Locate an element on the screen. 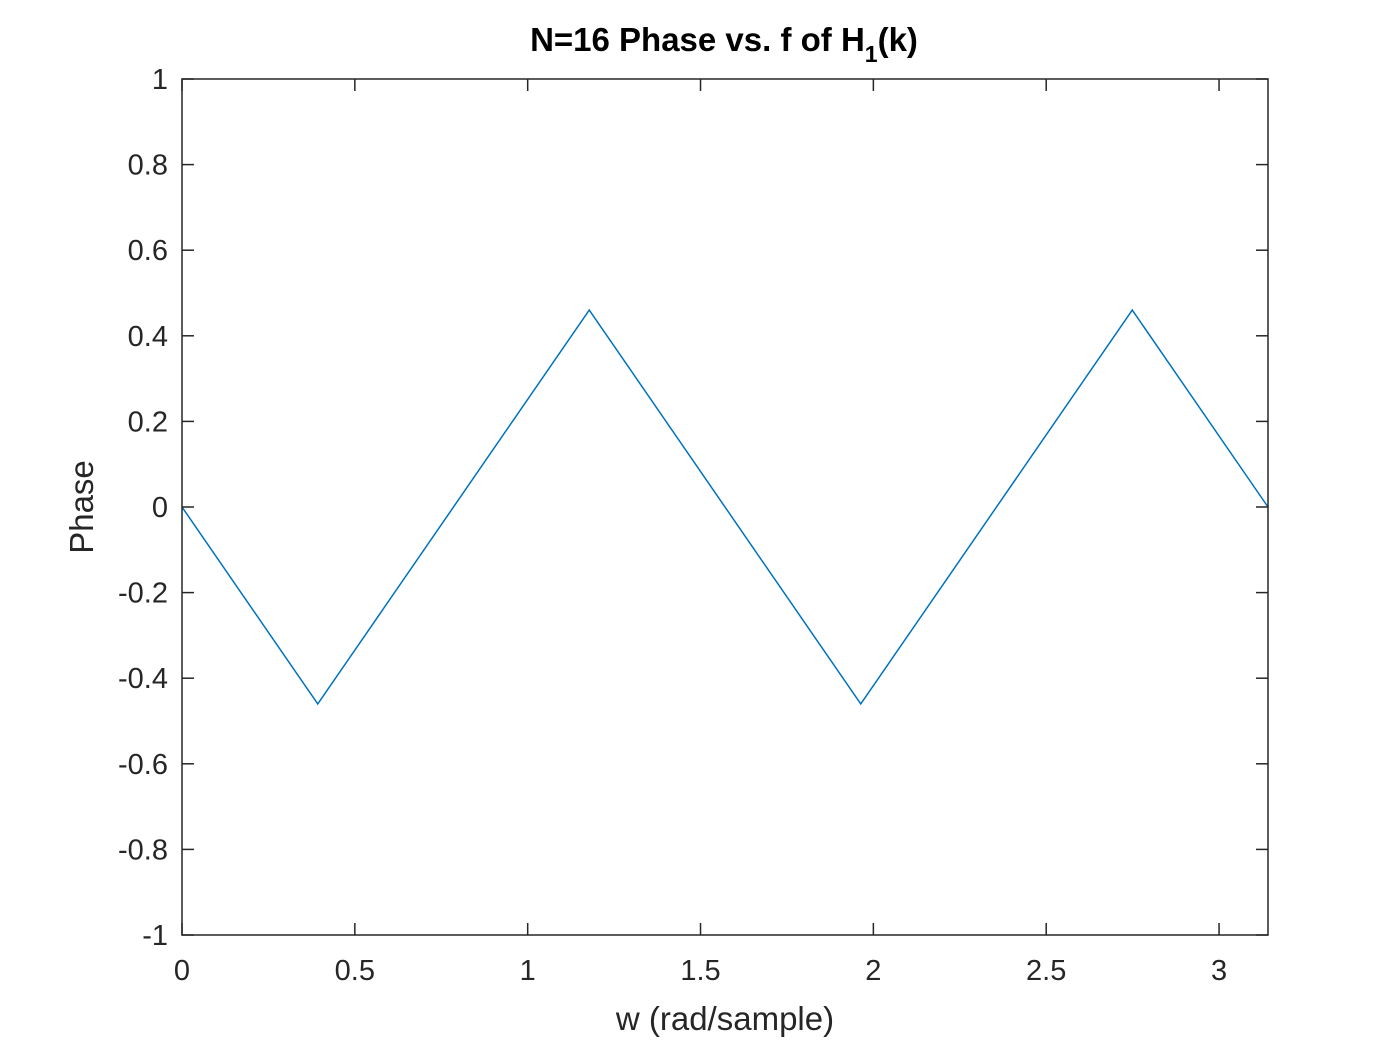 This screenshot has width=1400, height=1050. y-tick-label: 0.8 is located at coordinates (148, 166).